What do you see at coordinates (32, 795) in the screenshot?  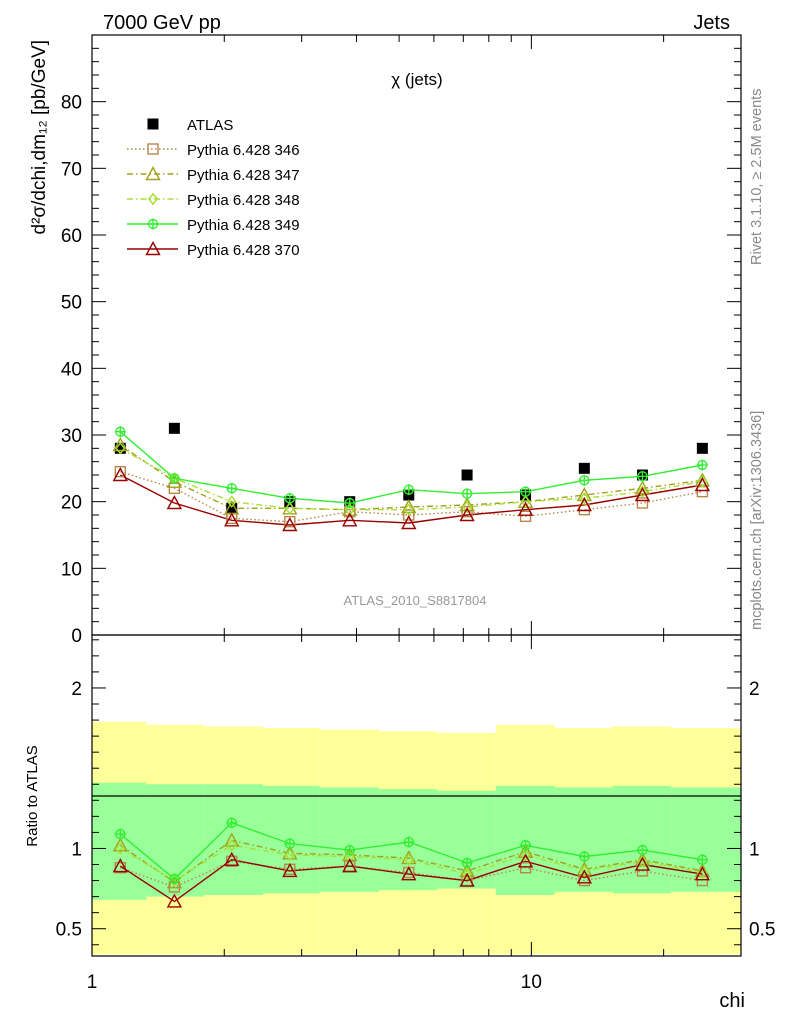 I see `ratio-ylabel: Ratio to ATLAS` at bounding box center [32, 795].